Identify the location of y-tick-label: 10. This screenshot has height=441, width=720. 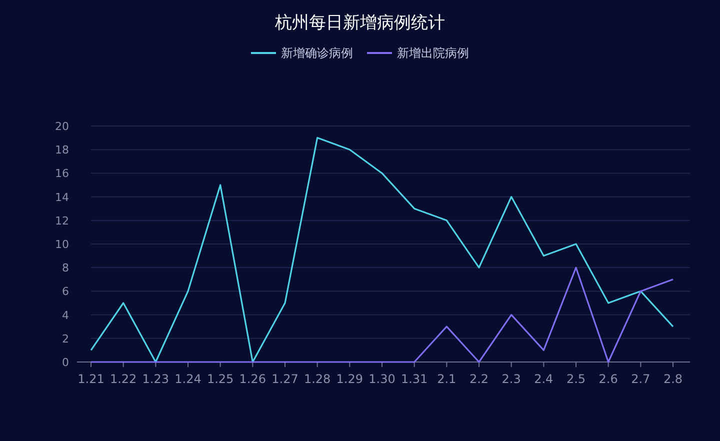
(62, 244).